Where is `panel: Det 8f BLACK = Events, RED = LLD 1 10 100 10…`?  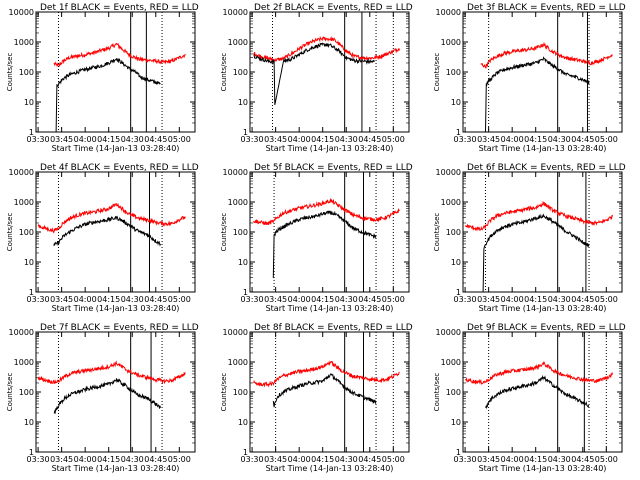
panel: Det 8f BLACK = Events, RED = LLD 1 10 100 10… is located at coordinates (316, 398).